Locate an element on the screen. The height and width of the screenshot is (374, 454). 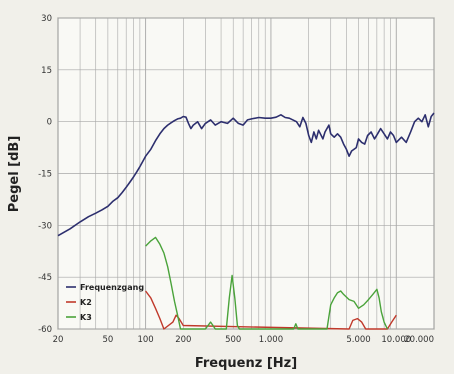
y-tick-label: -30 is located at coordinates (45, 226).